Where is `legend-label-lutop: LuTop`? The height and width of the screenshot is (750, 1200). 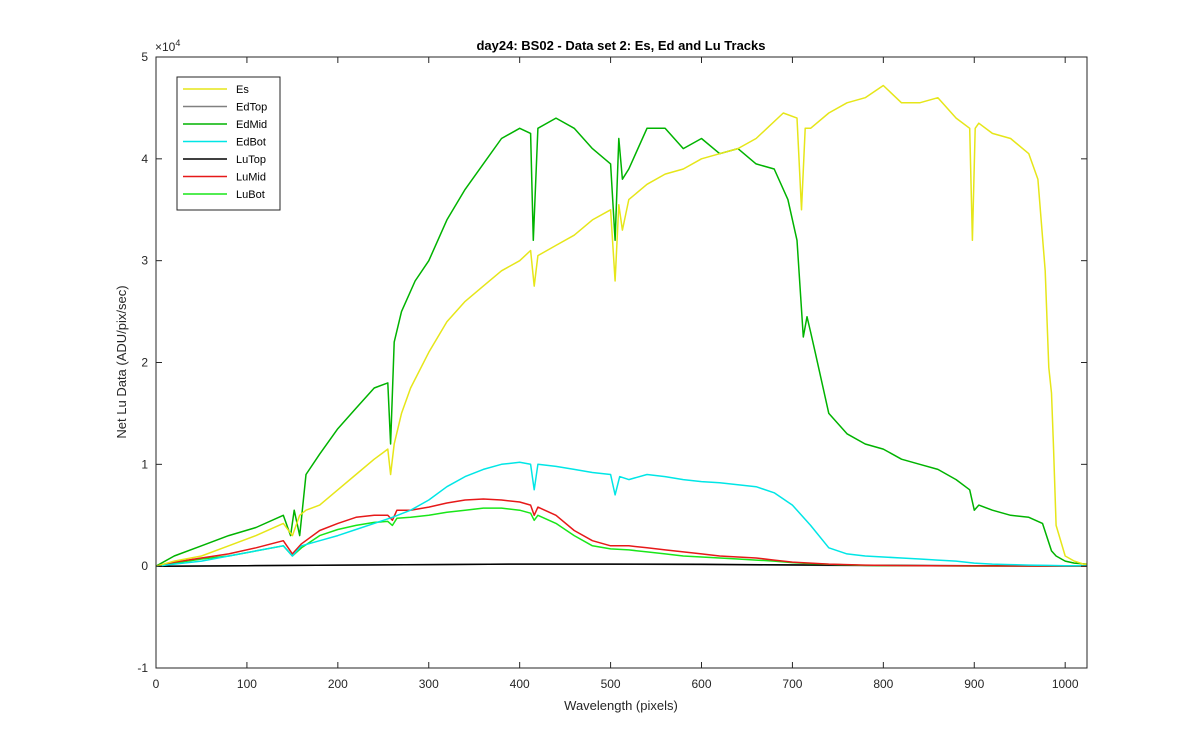
legend-label-lutop: LuTop is located at coordinates (251, 160).